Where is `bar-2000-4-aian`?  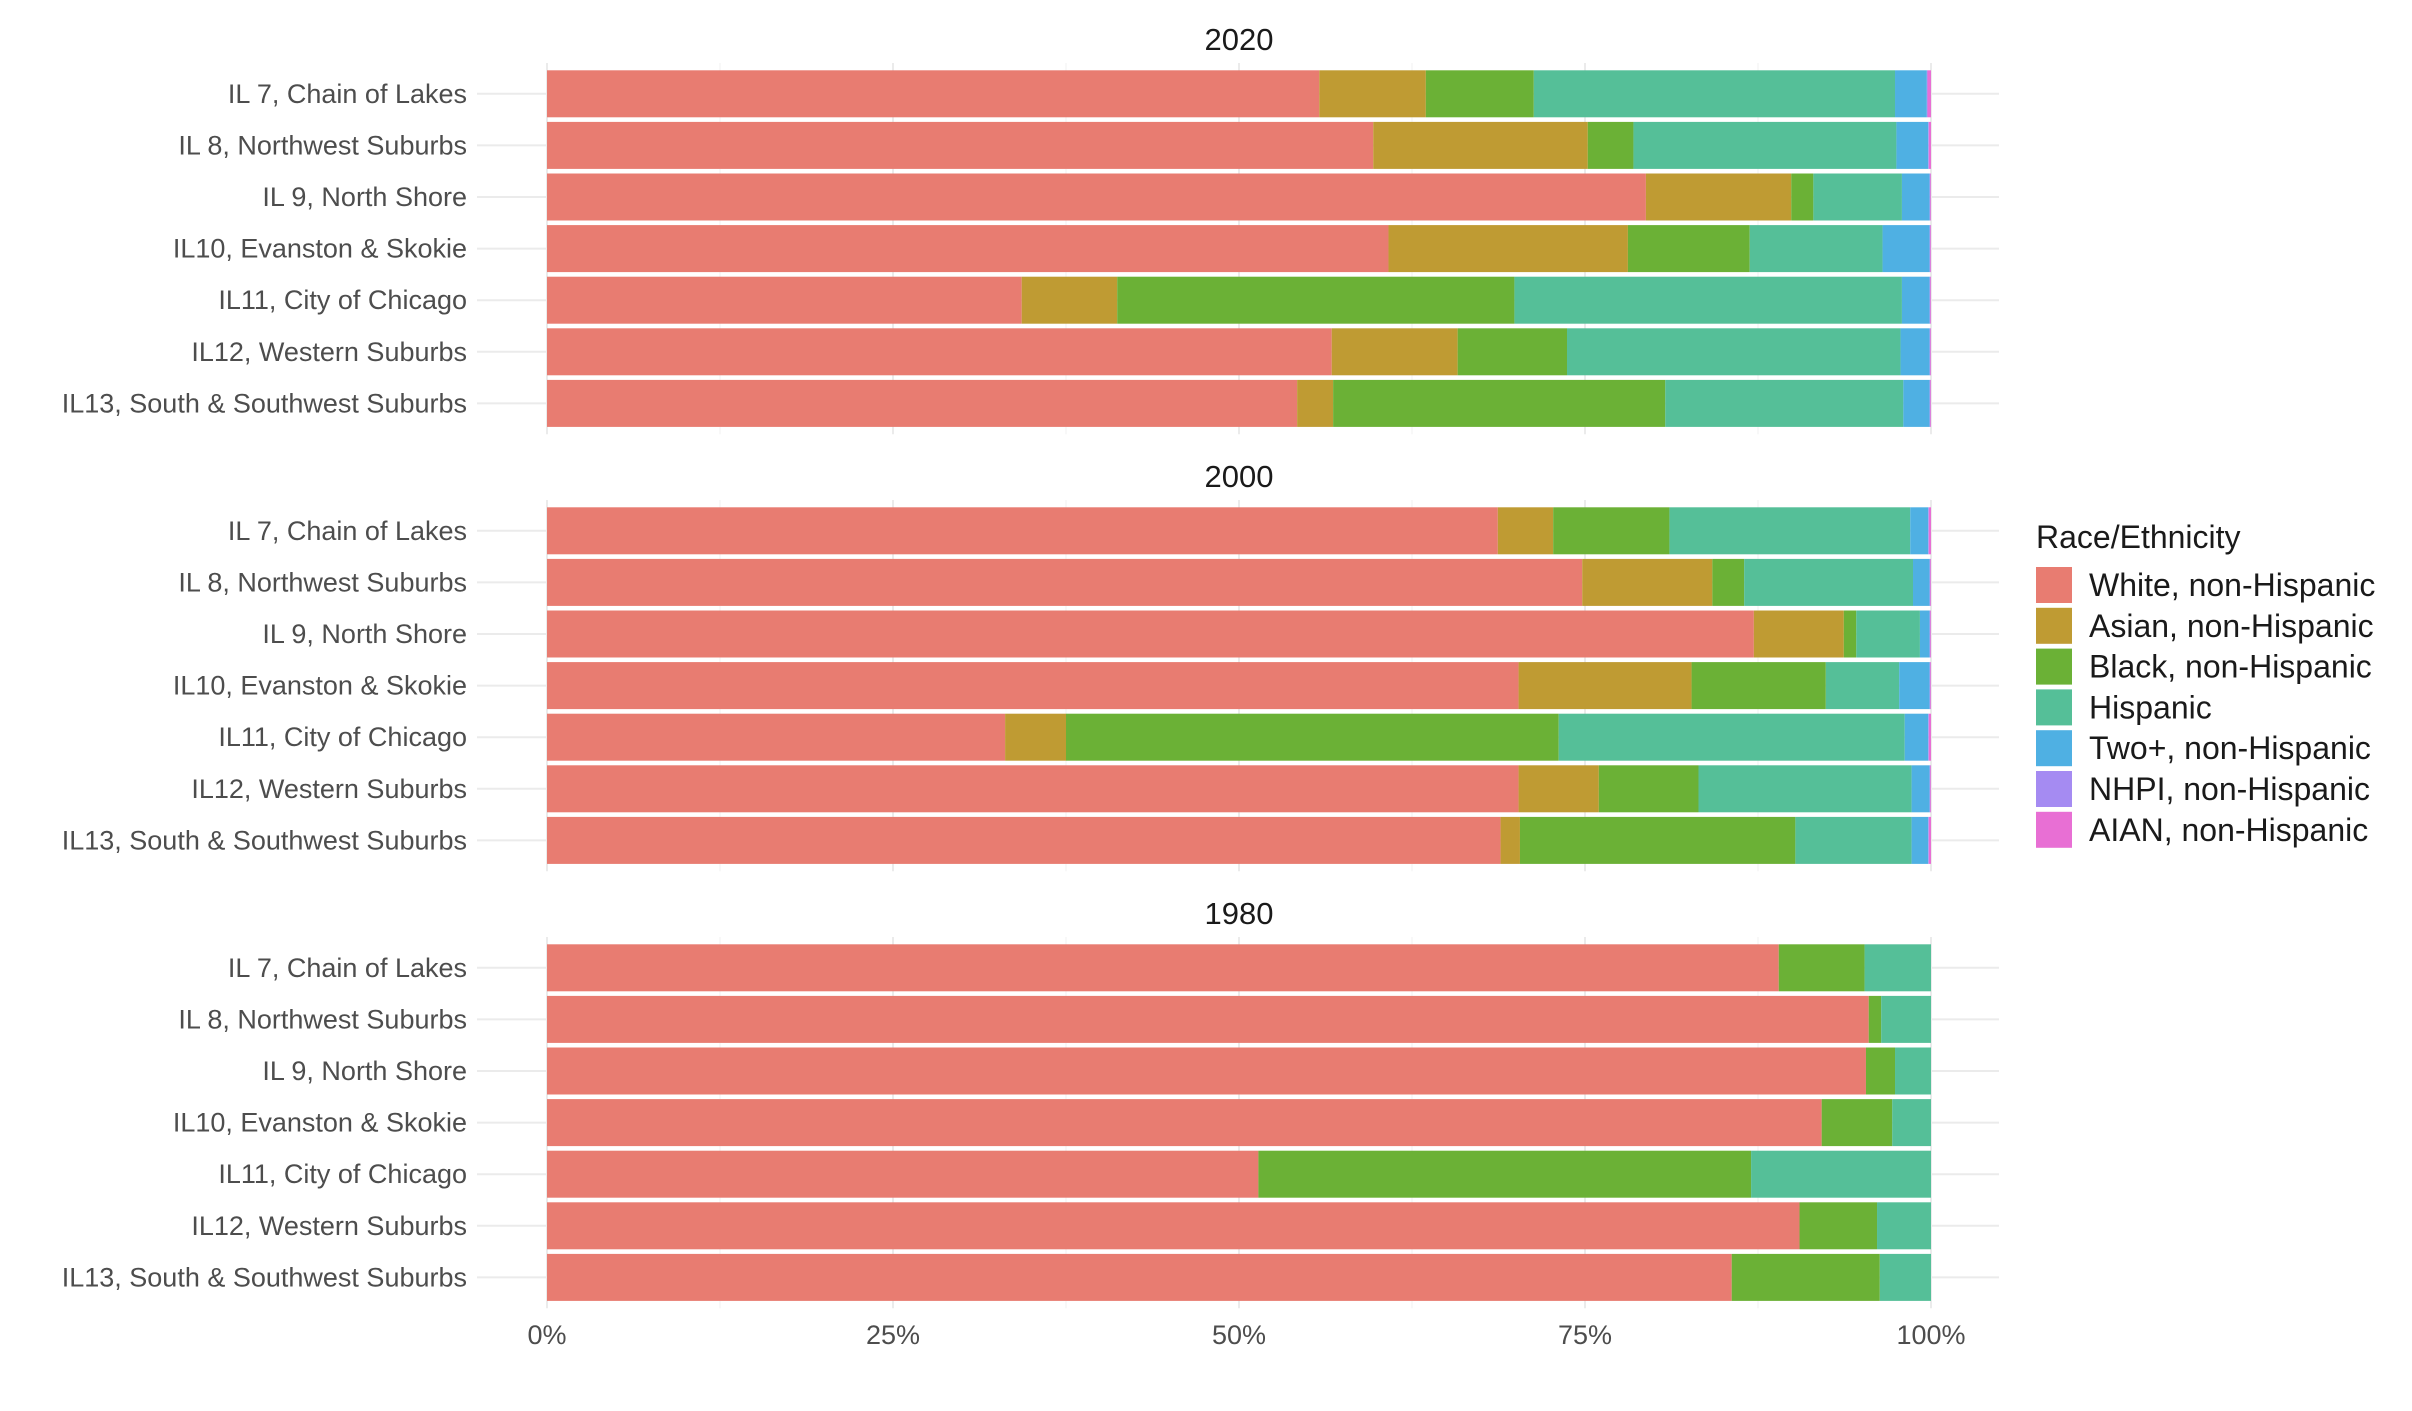 bar-2000-4-aian is located at coordinates (1930, 686).